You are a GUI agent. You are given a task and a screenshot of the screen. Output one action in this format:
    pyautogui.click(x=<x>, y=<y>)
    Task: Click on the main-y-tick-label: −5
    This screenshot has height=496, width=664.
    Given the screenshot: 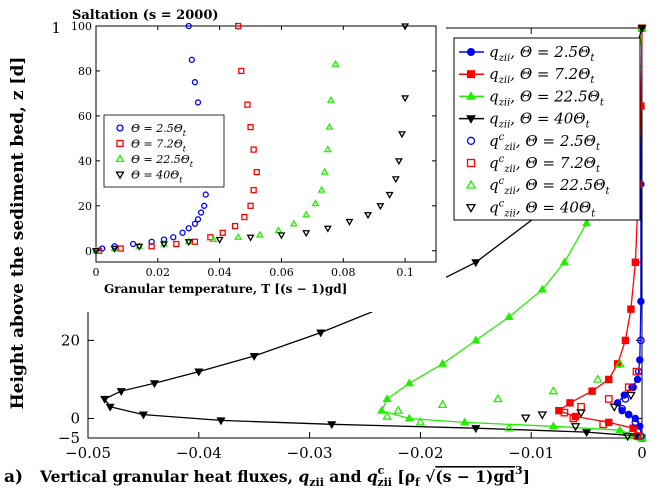 What is the action you would take?
    pyautogui.click(x=69, y=438)
    